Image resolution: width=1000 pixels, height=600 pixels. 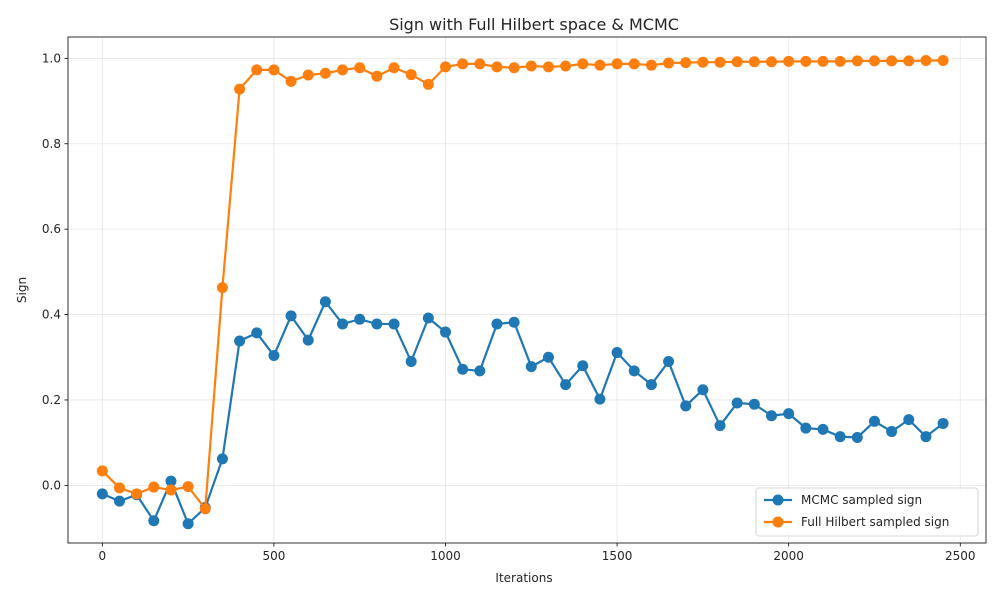 What do you see at coordinates (523, 578) in the screenshot?
I see `x-axis-label: Iterations` at bounding box center [523, 578].